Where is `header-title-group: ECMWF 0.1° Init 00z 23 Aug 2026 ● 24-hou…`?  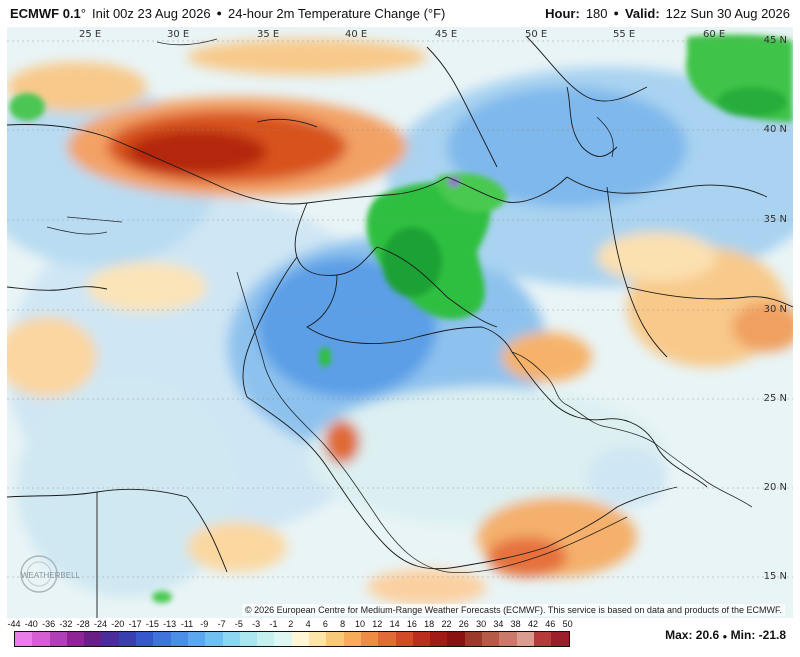
header-title-group: ECMWF 0.1° Init 00z 23 Aug 2026 ● 24-hou… is located at coordinates (227, 13).